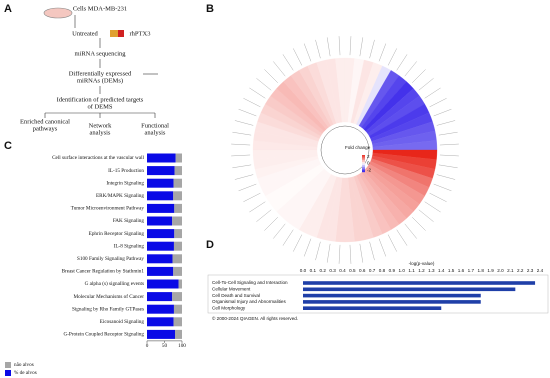 This screenshot has width=550, height=378. What do you see at coordinates (126, 171) in the screenshot?
I see `y-tick-label: IL-15 Production` at bounding box center [126, 171].